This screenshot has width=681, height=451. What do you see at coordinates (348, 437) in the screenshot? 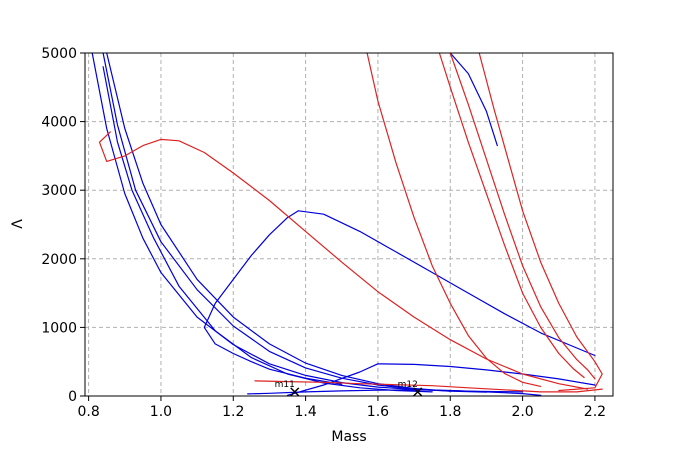
I see `x-axis-label: Mass` at bounding box center [348, 437].